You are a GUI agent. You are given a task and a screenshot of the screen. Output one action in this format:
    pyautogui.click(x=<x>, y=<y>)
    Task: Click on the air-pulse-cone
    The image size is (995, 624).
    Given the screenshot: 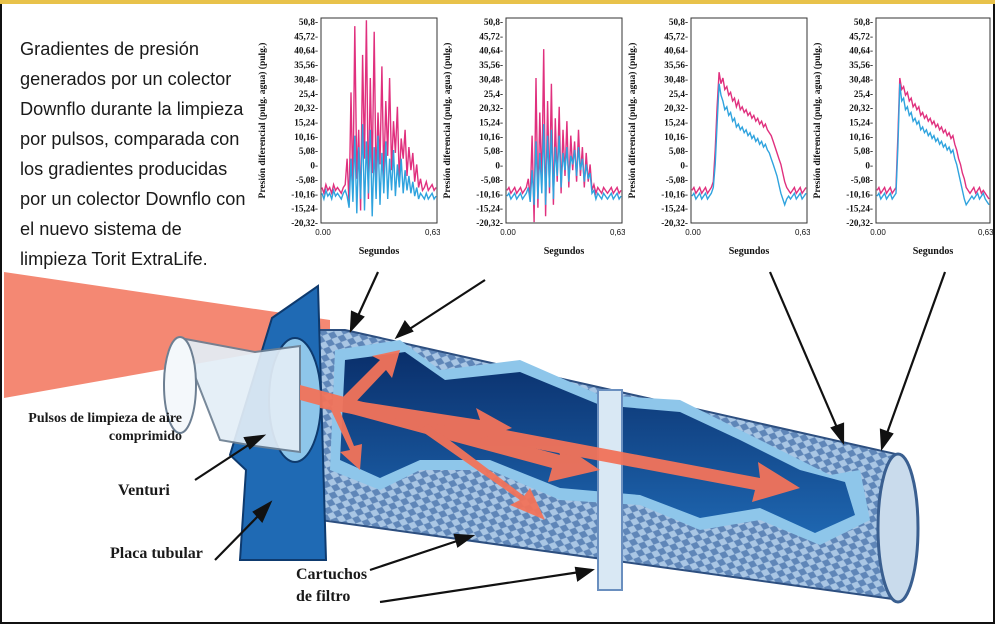 What is the action you would take?
    pyautogui.click(x=167, y=335)
    